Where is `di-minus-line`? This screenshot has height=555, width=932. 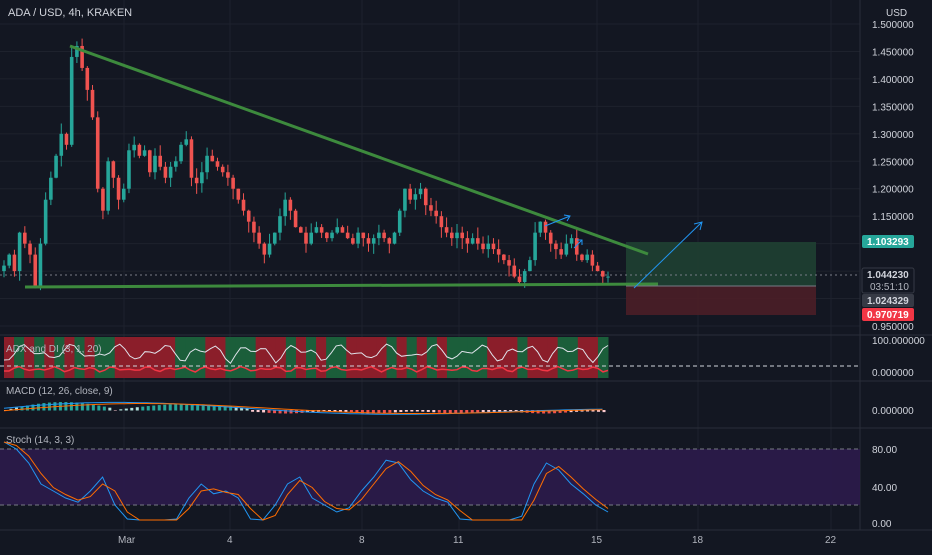 di-minus-line is located at coordinates (306, 369).